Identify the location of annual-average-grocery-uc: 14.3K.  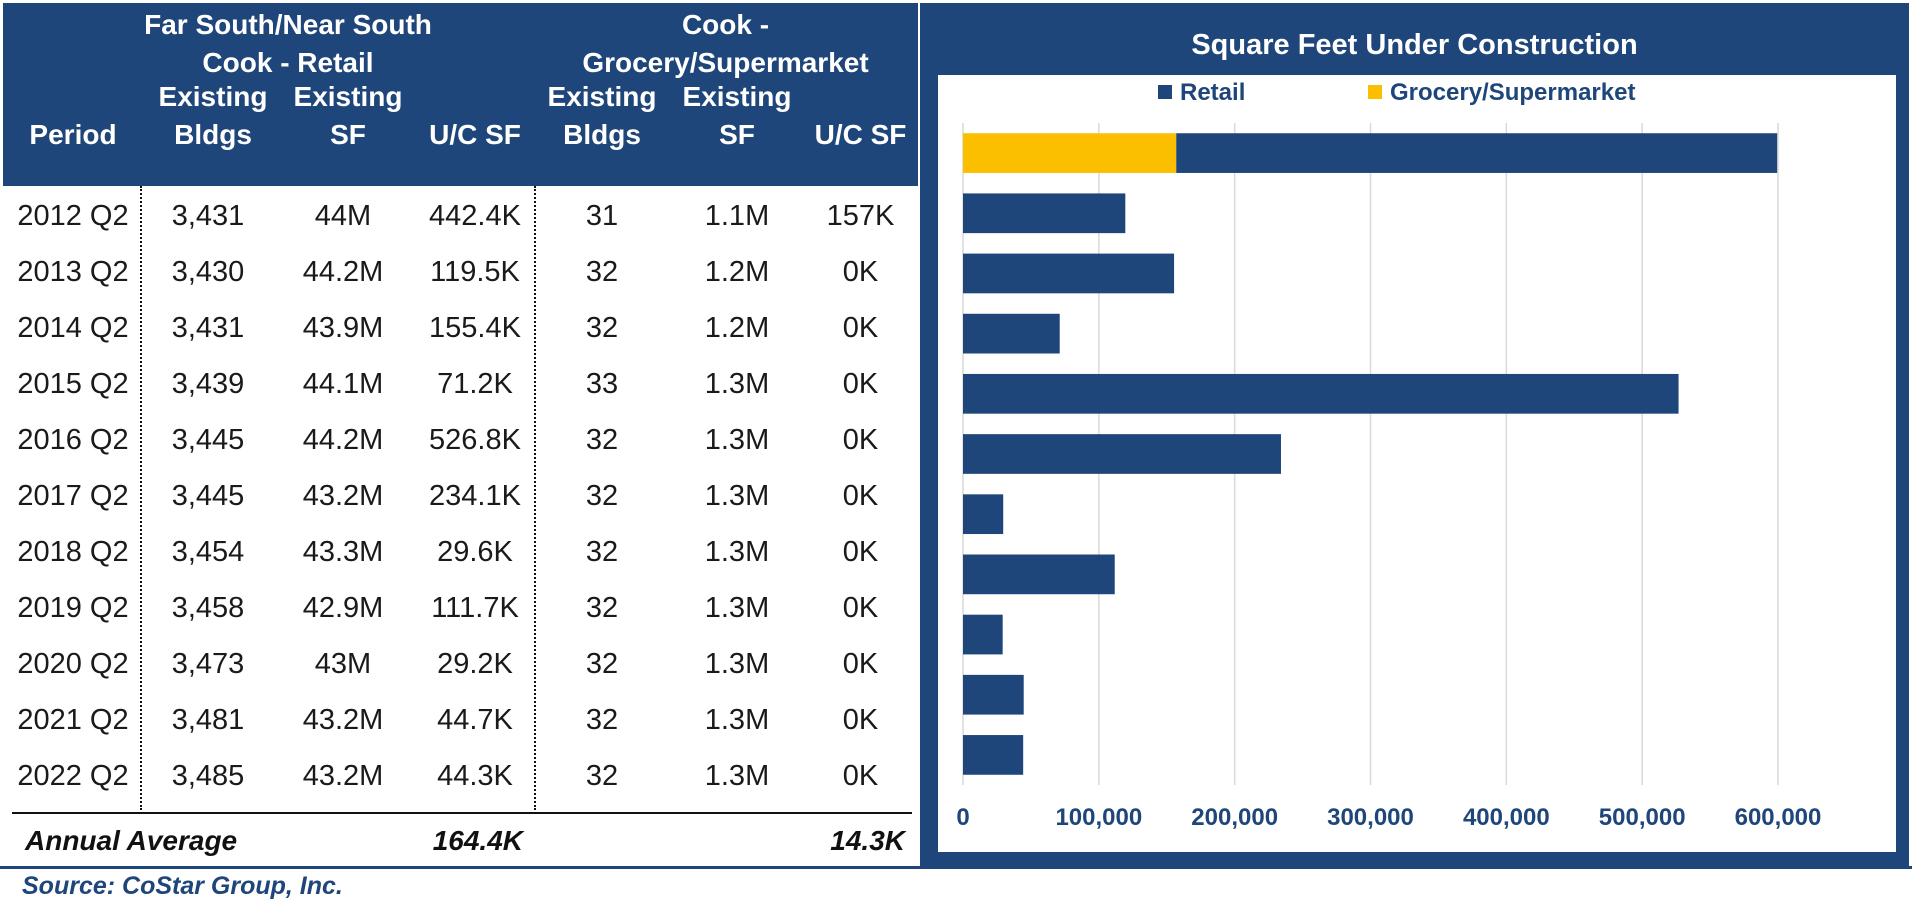
(867, 840).